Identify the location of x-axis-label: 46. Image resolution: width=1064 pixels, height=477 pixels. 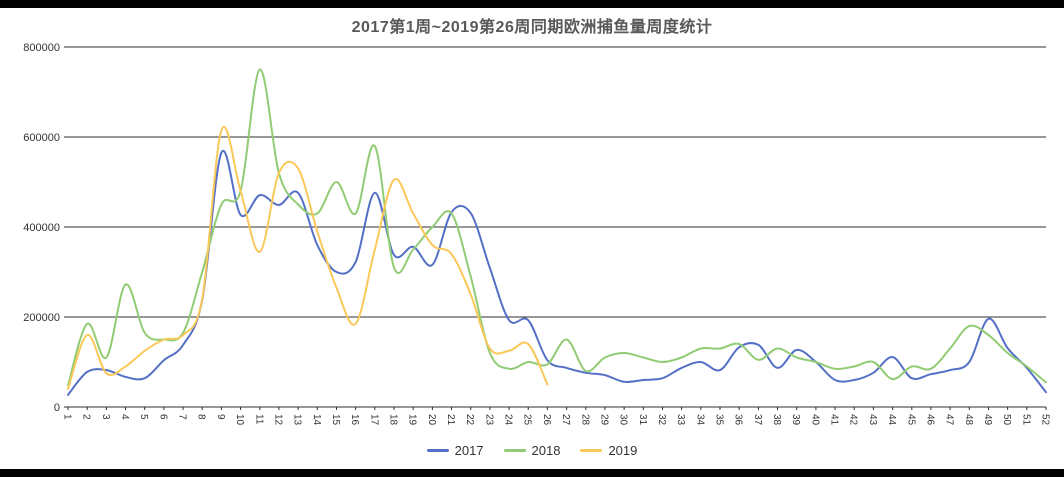
(929, 420).